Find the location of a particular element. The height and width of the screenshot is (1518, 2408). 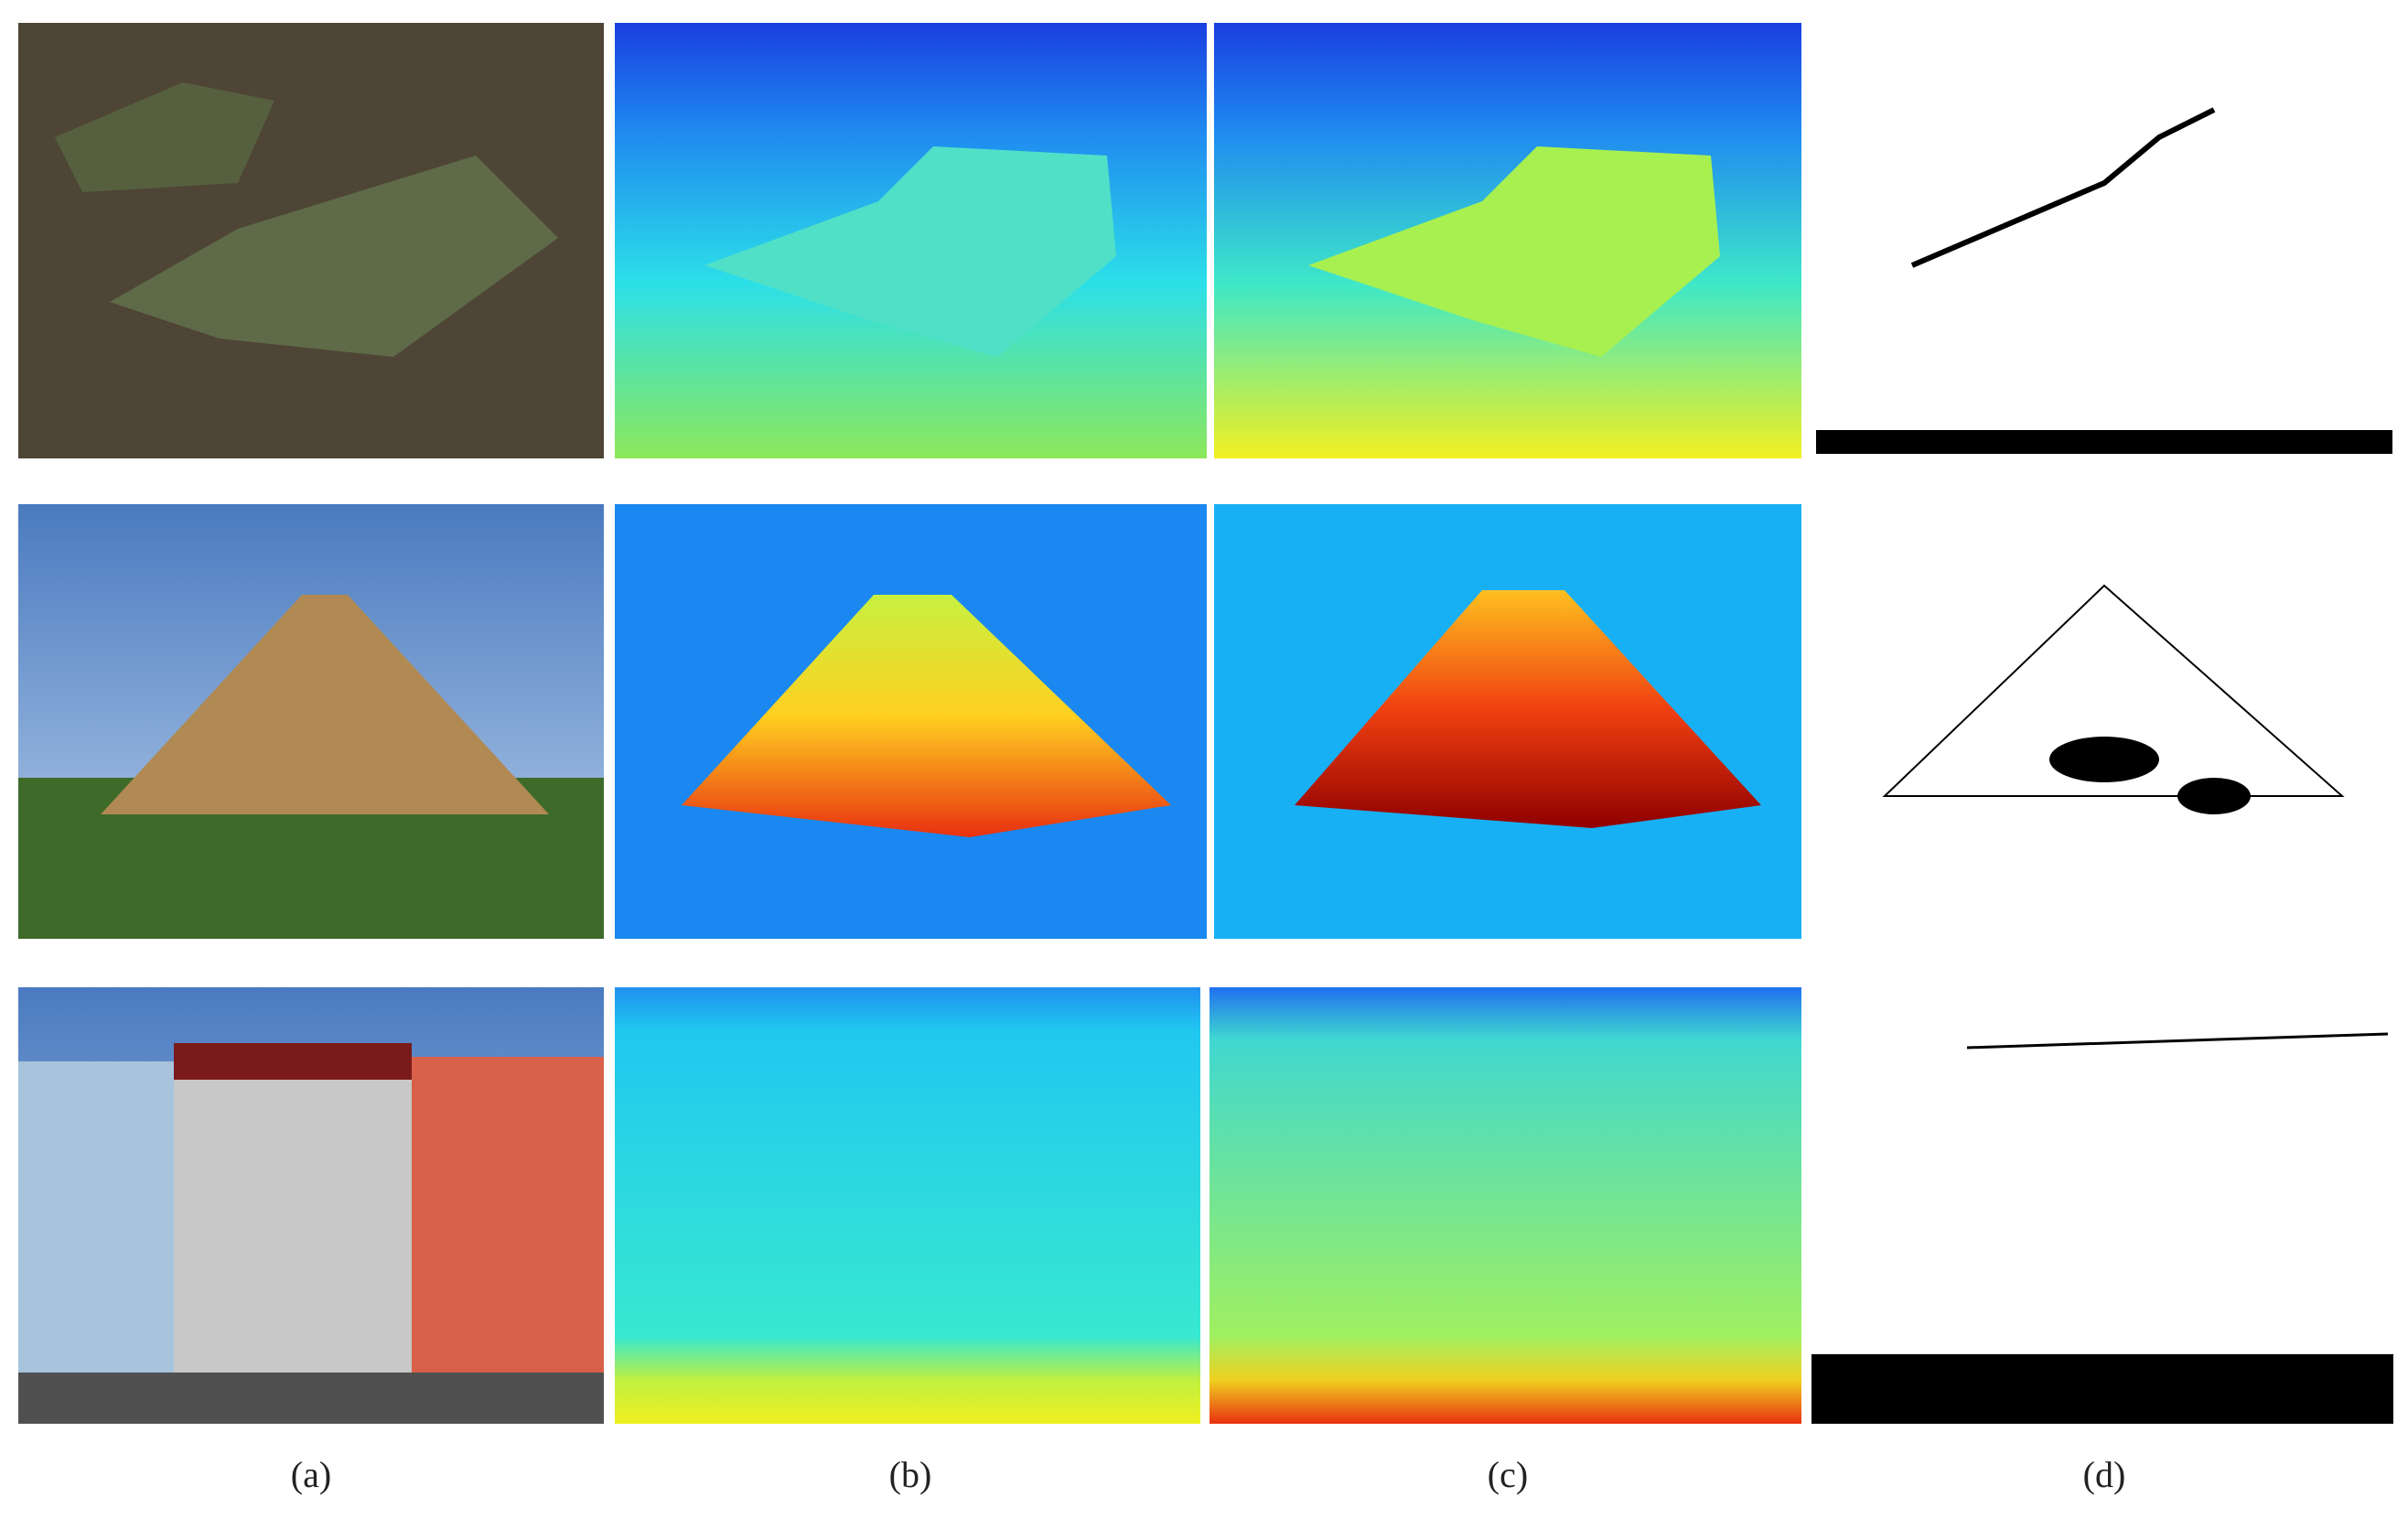

caption: (b) is located at coordinates (910, 1474).